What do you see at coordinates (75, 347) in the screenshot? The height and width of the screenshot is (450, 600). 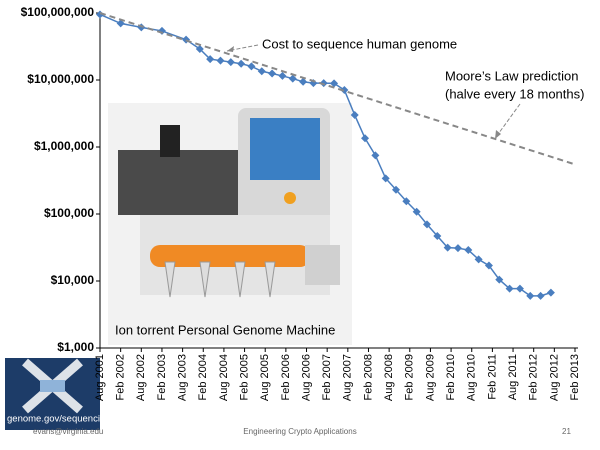 I see `y-tick-label: $1,000` at bounding box center [75, 347].